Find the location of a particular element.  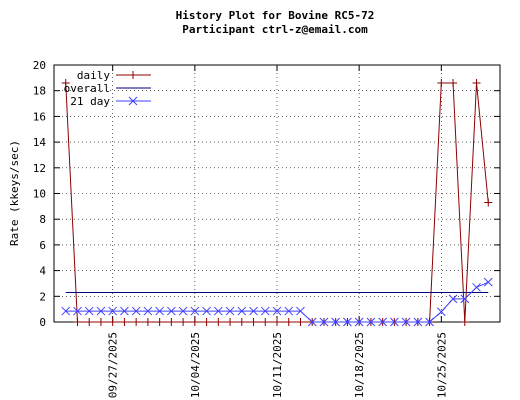

y-tick-label: 18 is located at coordinates (39, 91).